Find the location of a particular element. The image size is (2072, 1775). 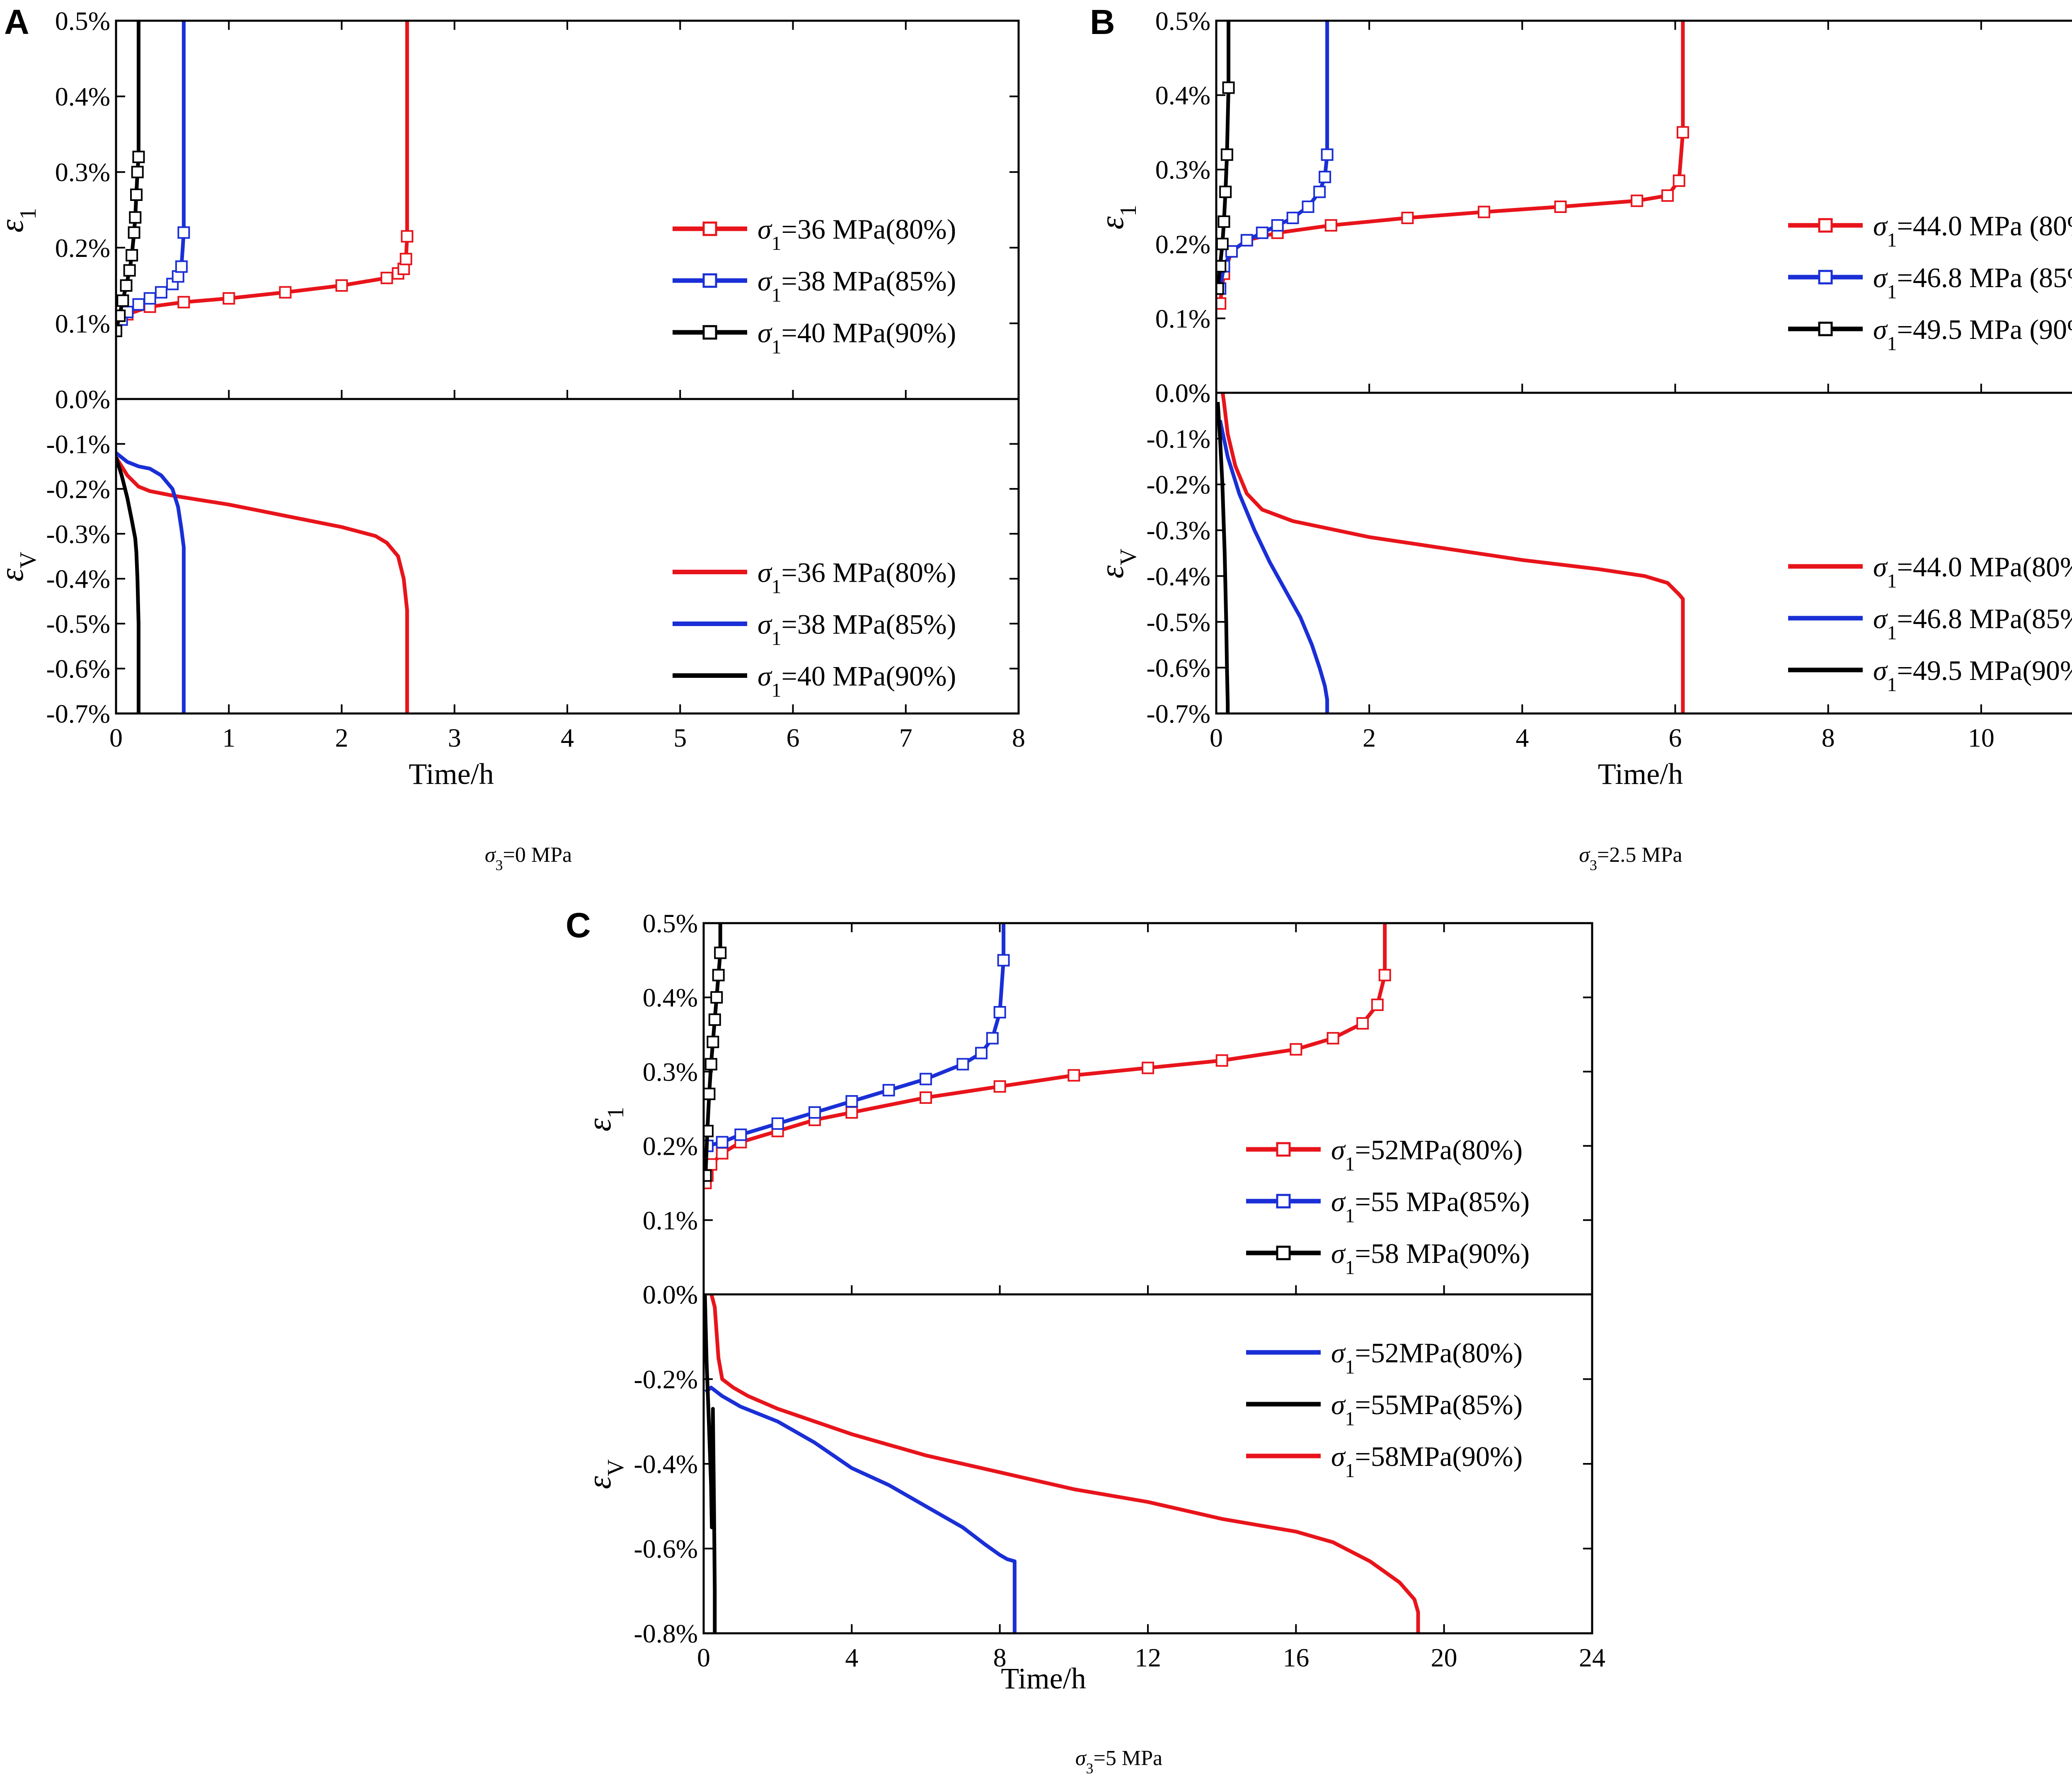

x-tick-label: 8 is located at coordinates (1000, 1657).